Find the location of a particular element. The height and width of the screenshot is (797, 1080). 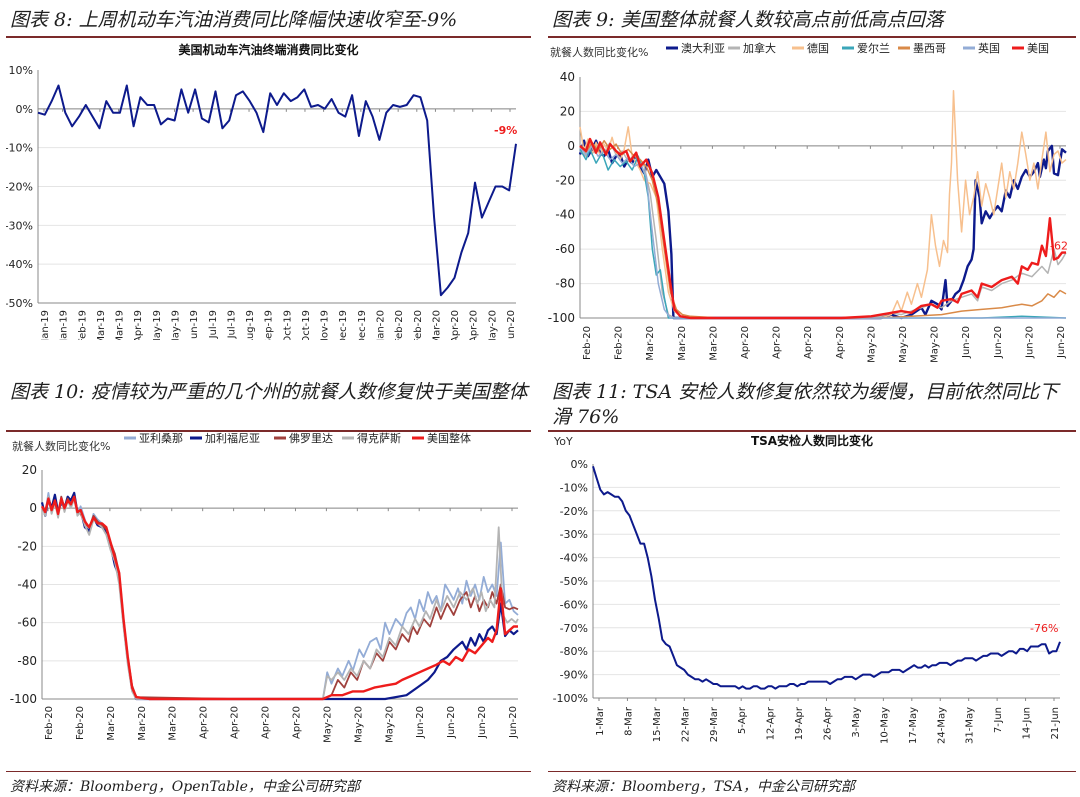

x-tick-label: Dec-19 is located at coordinates (343, 325).